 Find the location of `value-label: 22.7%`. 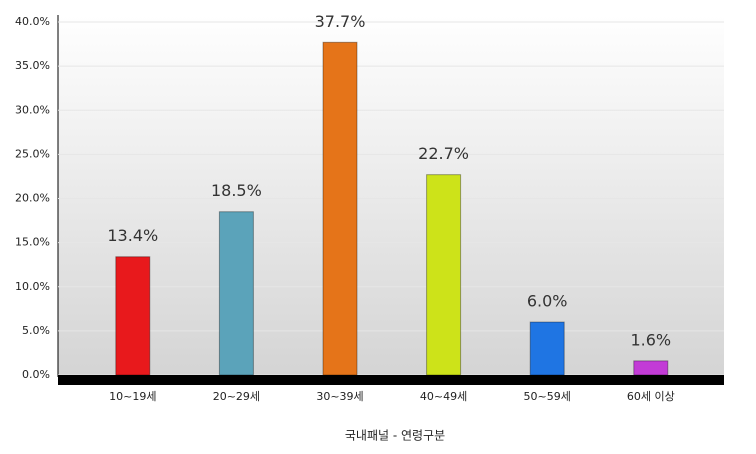

value-label: 22.7% is located at coordinates (443, 153).